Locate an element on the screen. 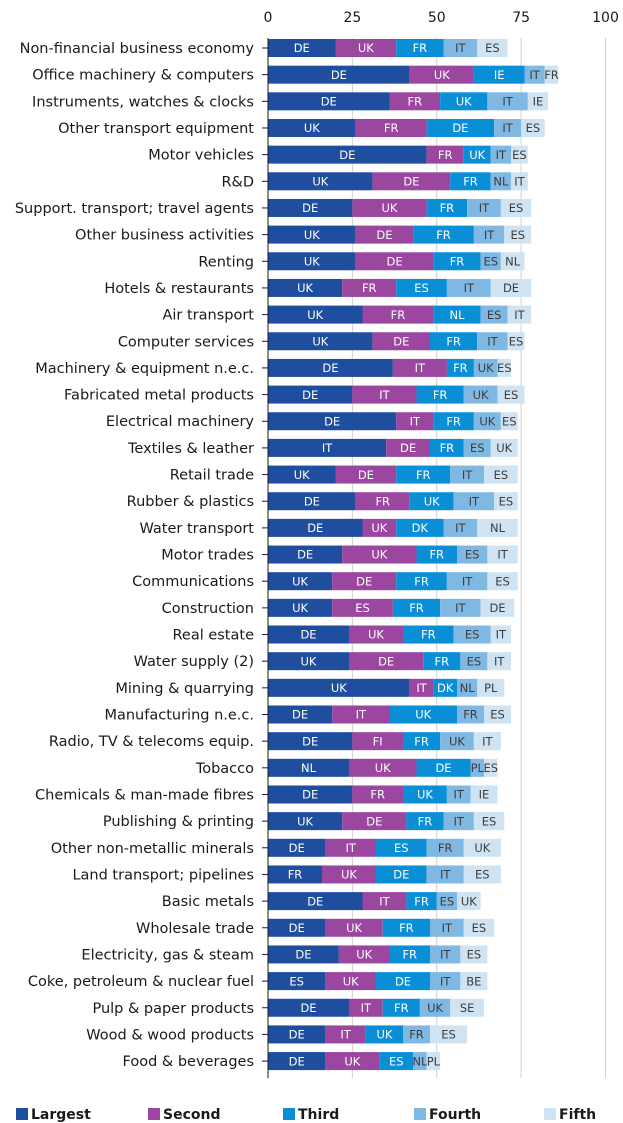 The height and width of the screenshot is (1123, 623). legend-label: Fourth is located at coordinates (455, 1115).